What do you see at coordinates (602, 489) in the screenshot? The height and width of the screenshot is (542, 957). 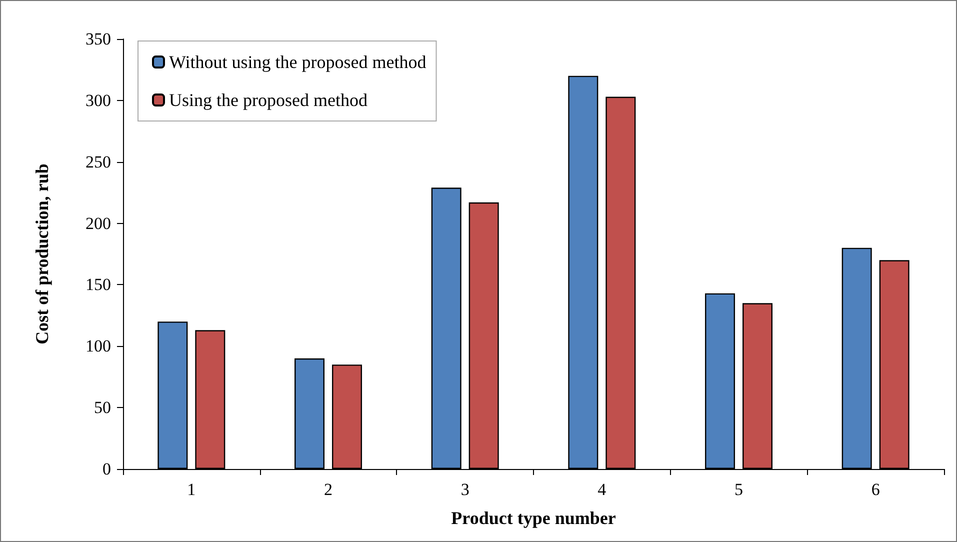 I see `x-tick-label: 4` at bounding box center [602, 489].